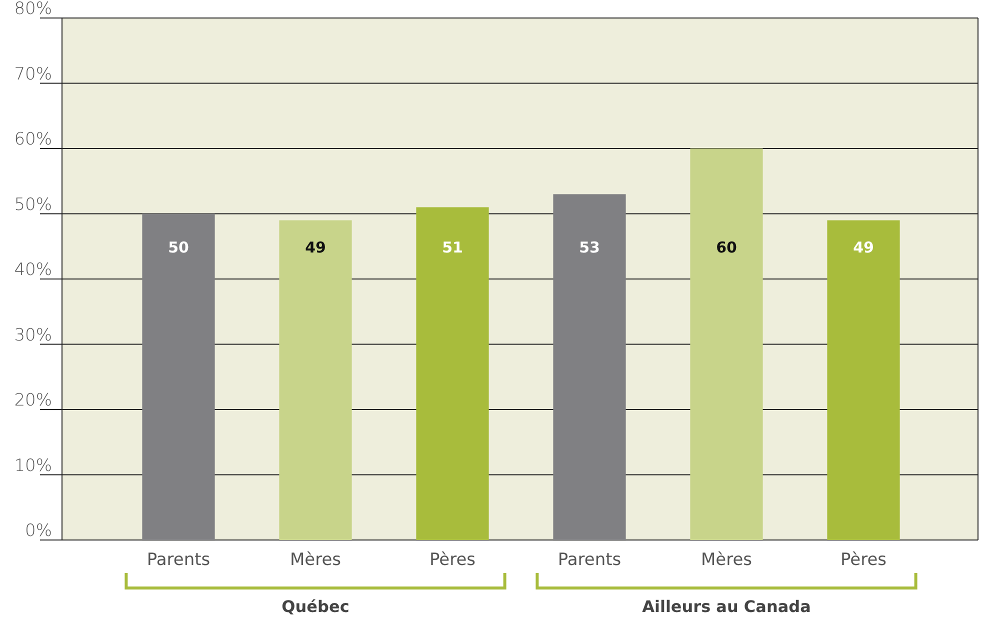 Image resolution: width=982 pixels, height=621 pixels. Describe the element at coordinates (38, 531) in the screenshot. I see `y-tick-label: 0%` at that location.